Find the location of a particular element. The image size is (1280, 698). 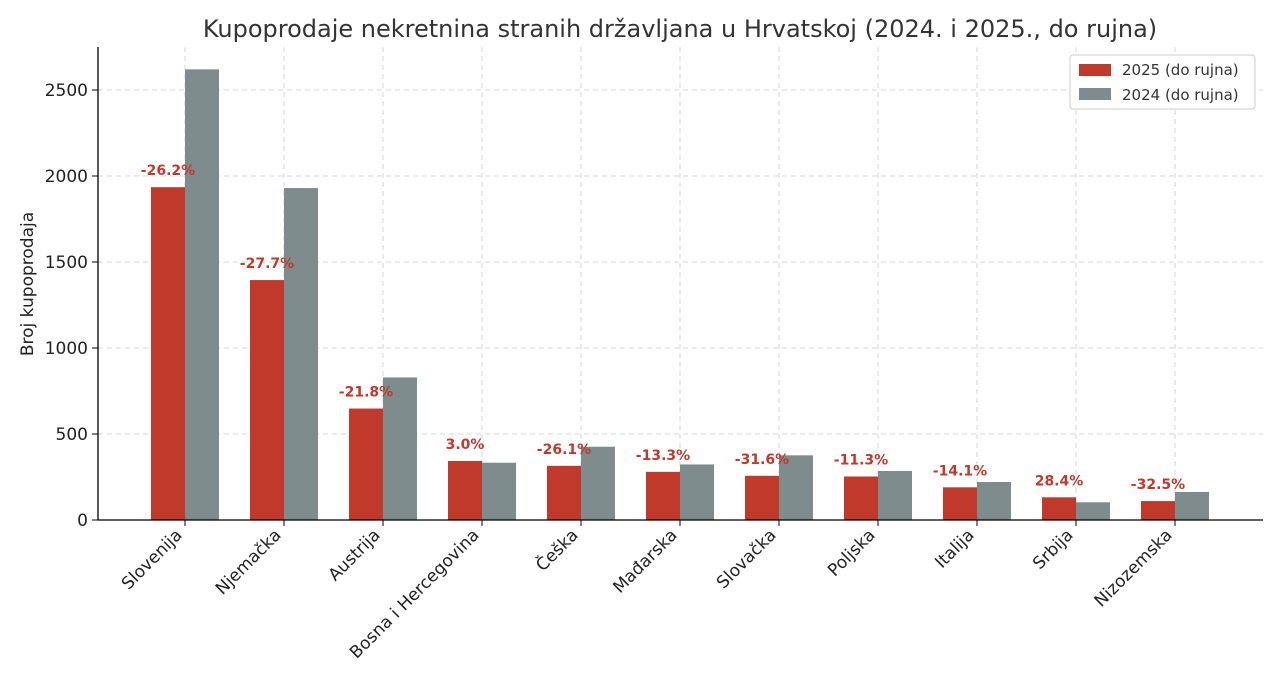

x-tick-label: Slovenija is located at coordinates (152, 559).